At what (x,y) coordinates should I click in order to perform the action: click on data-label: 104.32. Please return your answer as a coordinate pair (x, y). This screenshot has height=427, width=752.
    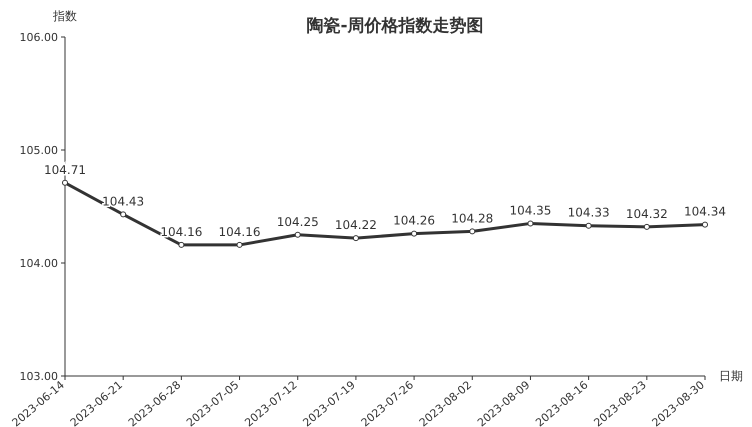
    Looking at the image, I should click on (647, 213).